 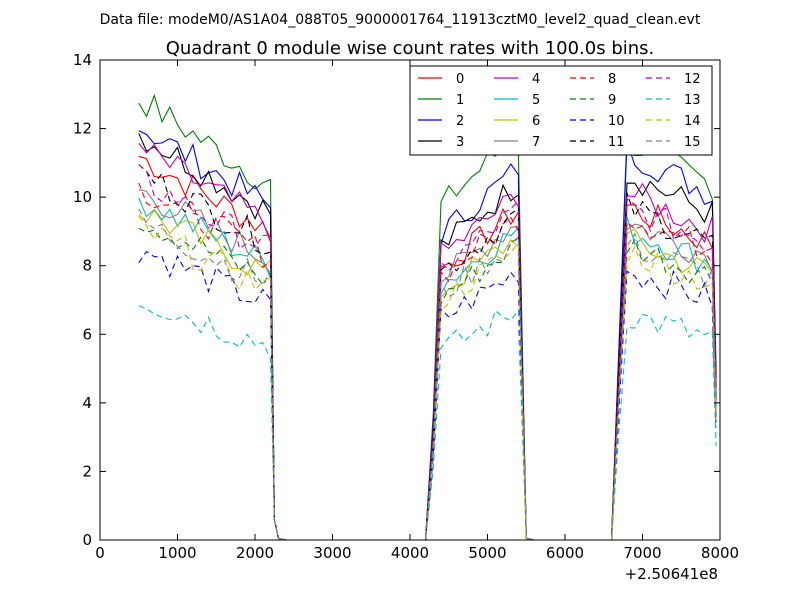 I want to click on y-tick-label: 4, so click(x=87, y=403).